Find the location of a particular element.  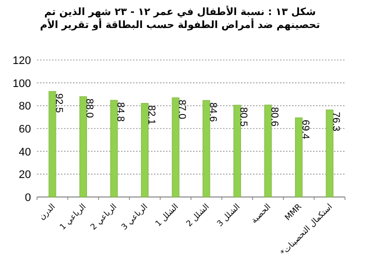

data-label: 80.5 is located at coordinates (243, 117).